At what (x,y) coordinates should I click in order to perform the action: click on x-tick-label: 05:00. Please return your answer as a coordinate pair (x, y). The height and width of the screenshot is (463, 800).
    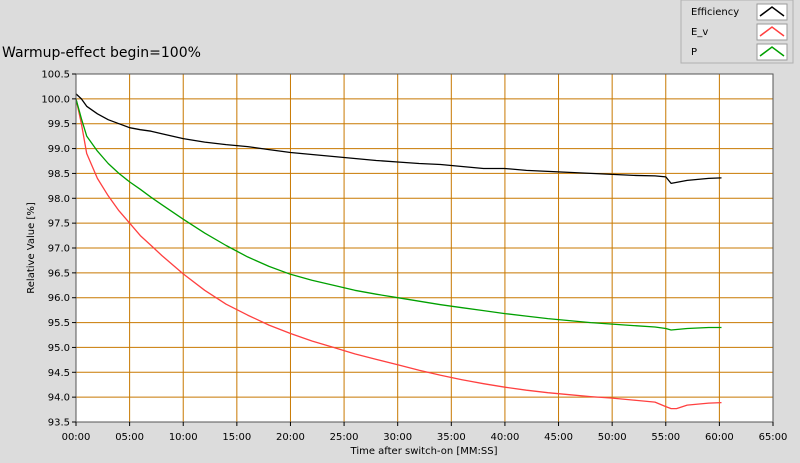
    Looking at the image, I should click on (129, 437).